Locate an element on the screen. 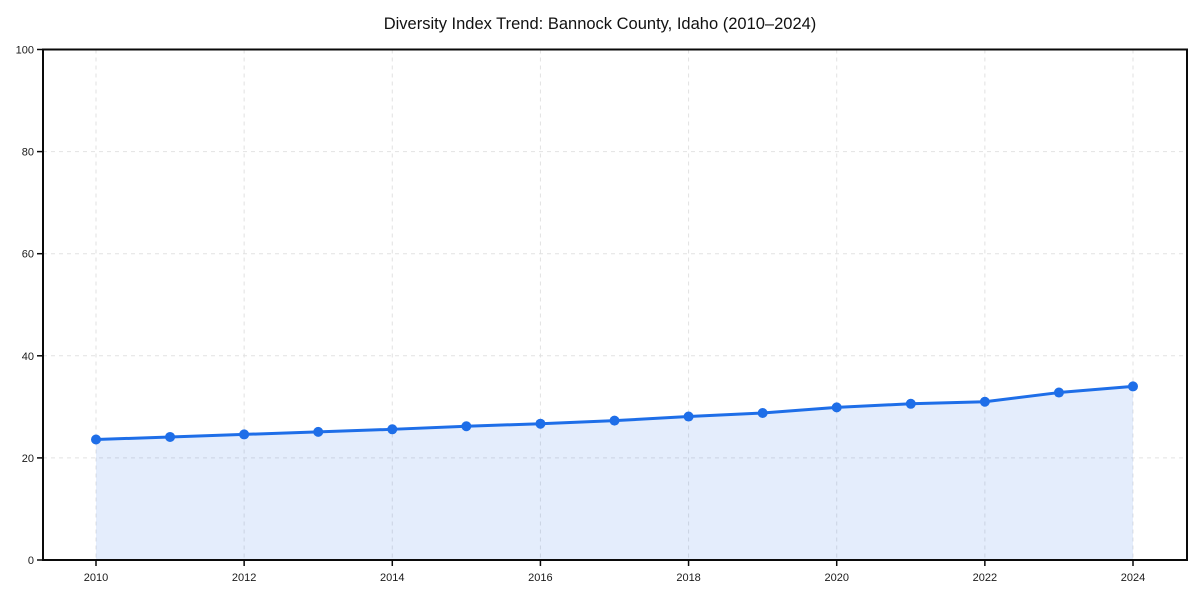  y-tick-label: 40 is located at coordinates (28, 357).